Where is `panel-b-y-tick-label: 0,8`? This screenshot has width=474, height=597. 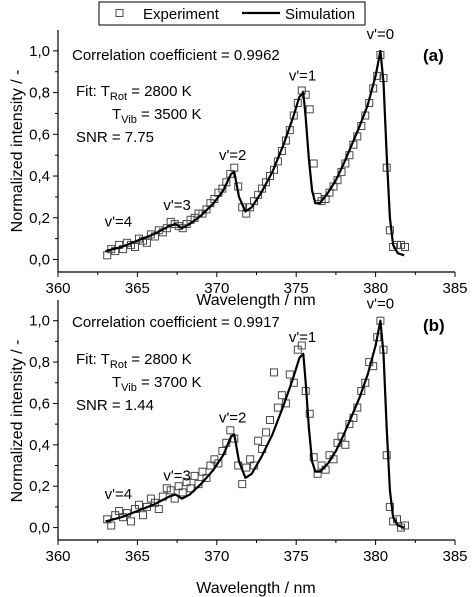 panel-b-y-tick-label: 0,8 is located at coordinates (39, 362).